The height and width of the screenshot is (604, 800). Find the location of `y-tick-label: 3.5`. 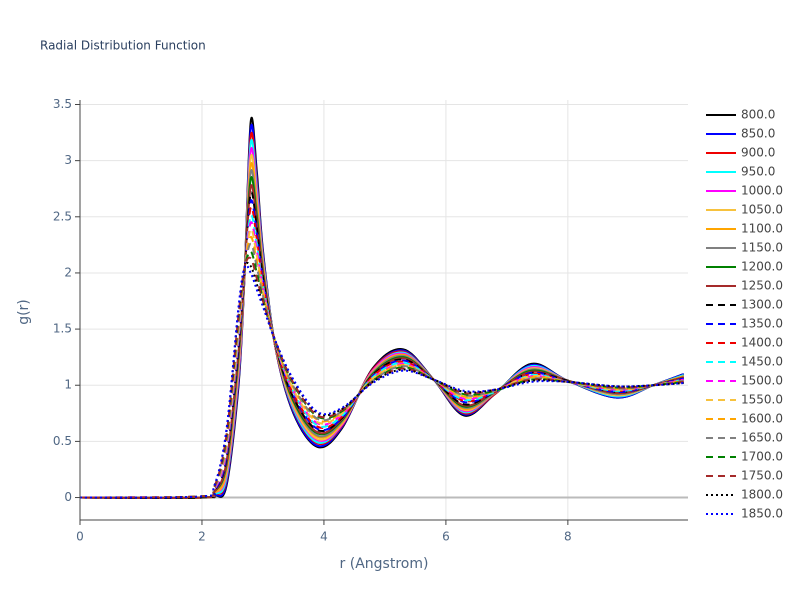

y-tick-label: 3.5 is located at coordinates (62, 104).